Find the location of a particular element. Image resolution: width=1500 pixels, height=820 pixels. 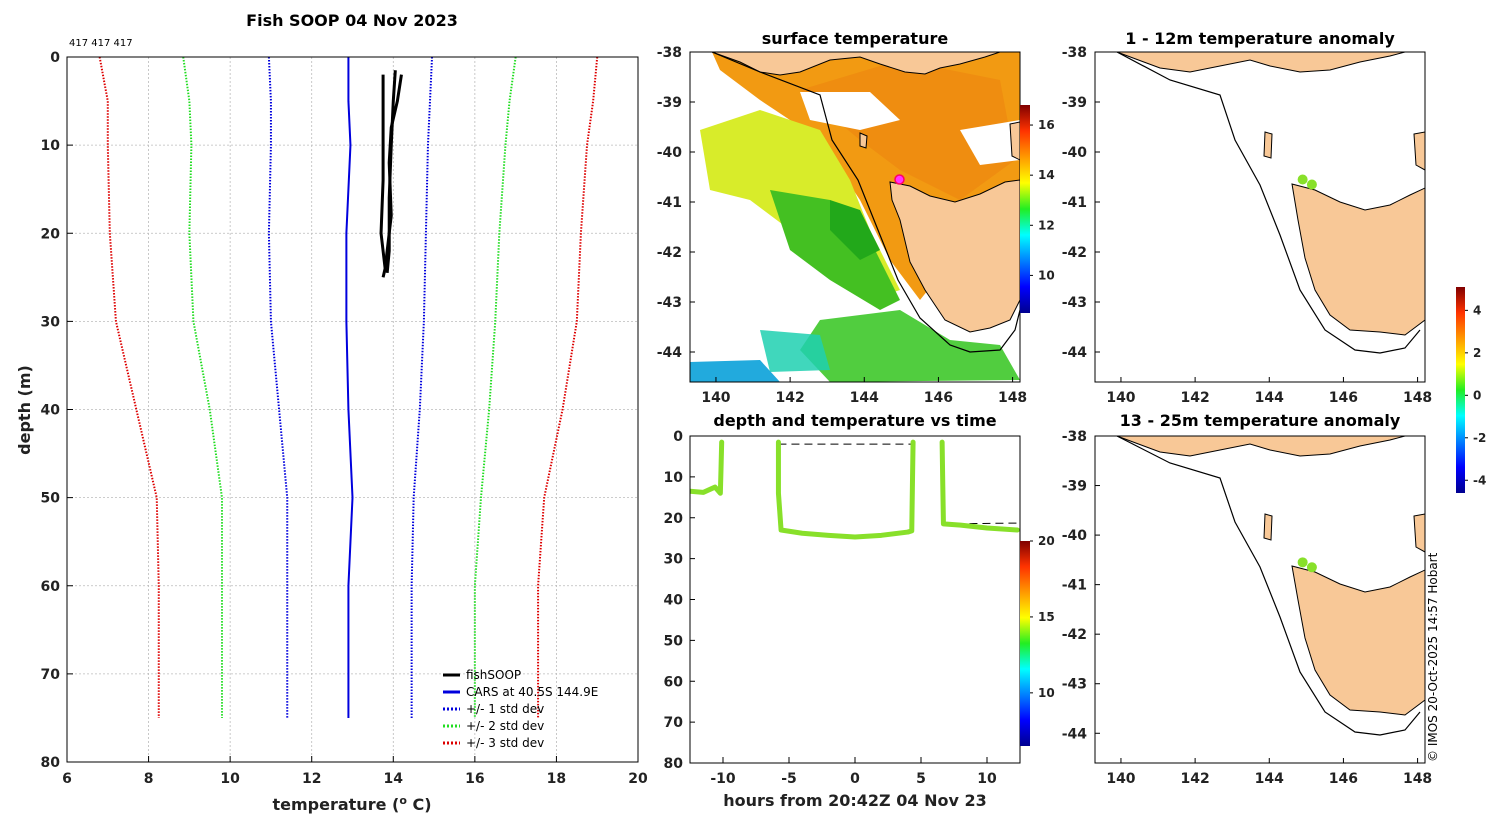

timeseries-title: depth and temperature vs time is located at coordinates (854, 420).